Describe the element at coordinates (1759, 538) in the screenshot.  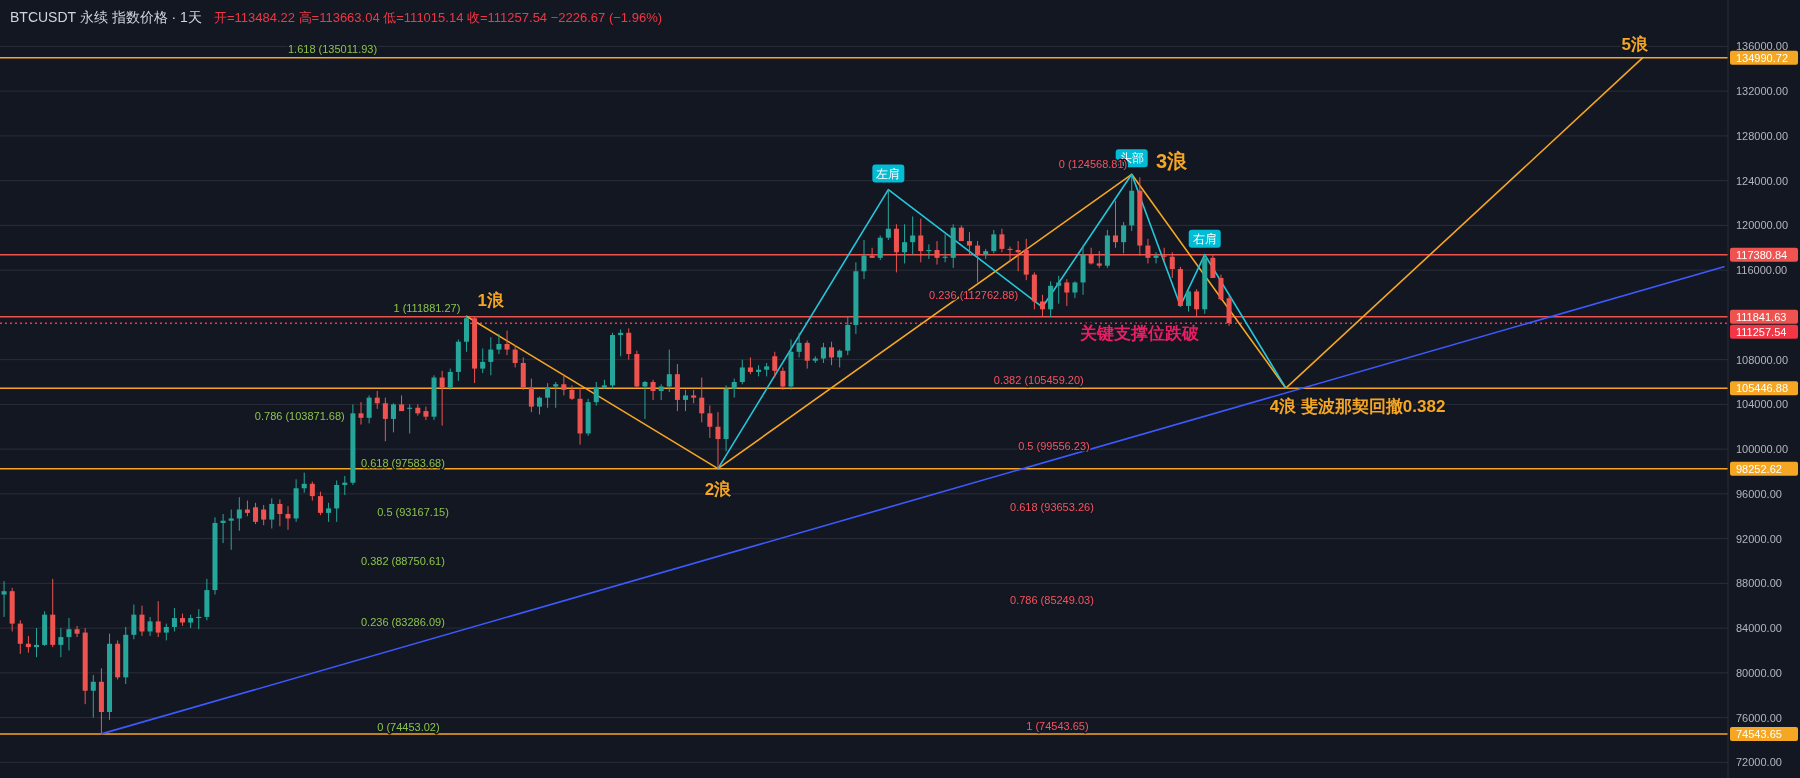
I see `y-tick-label: 92000.00` at that location.